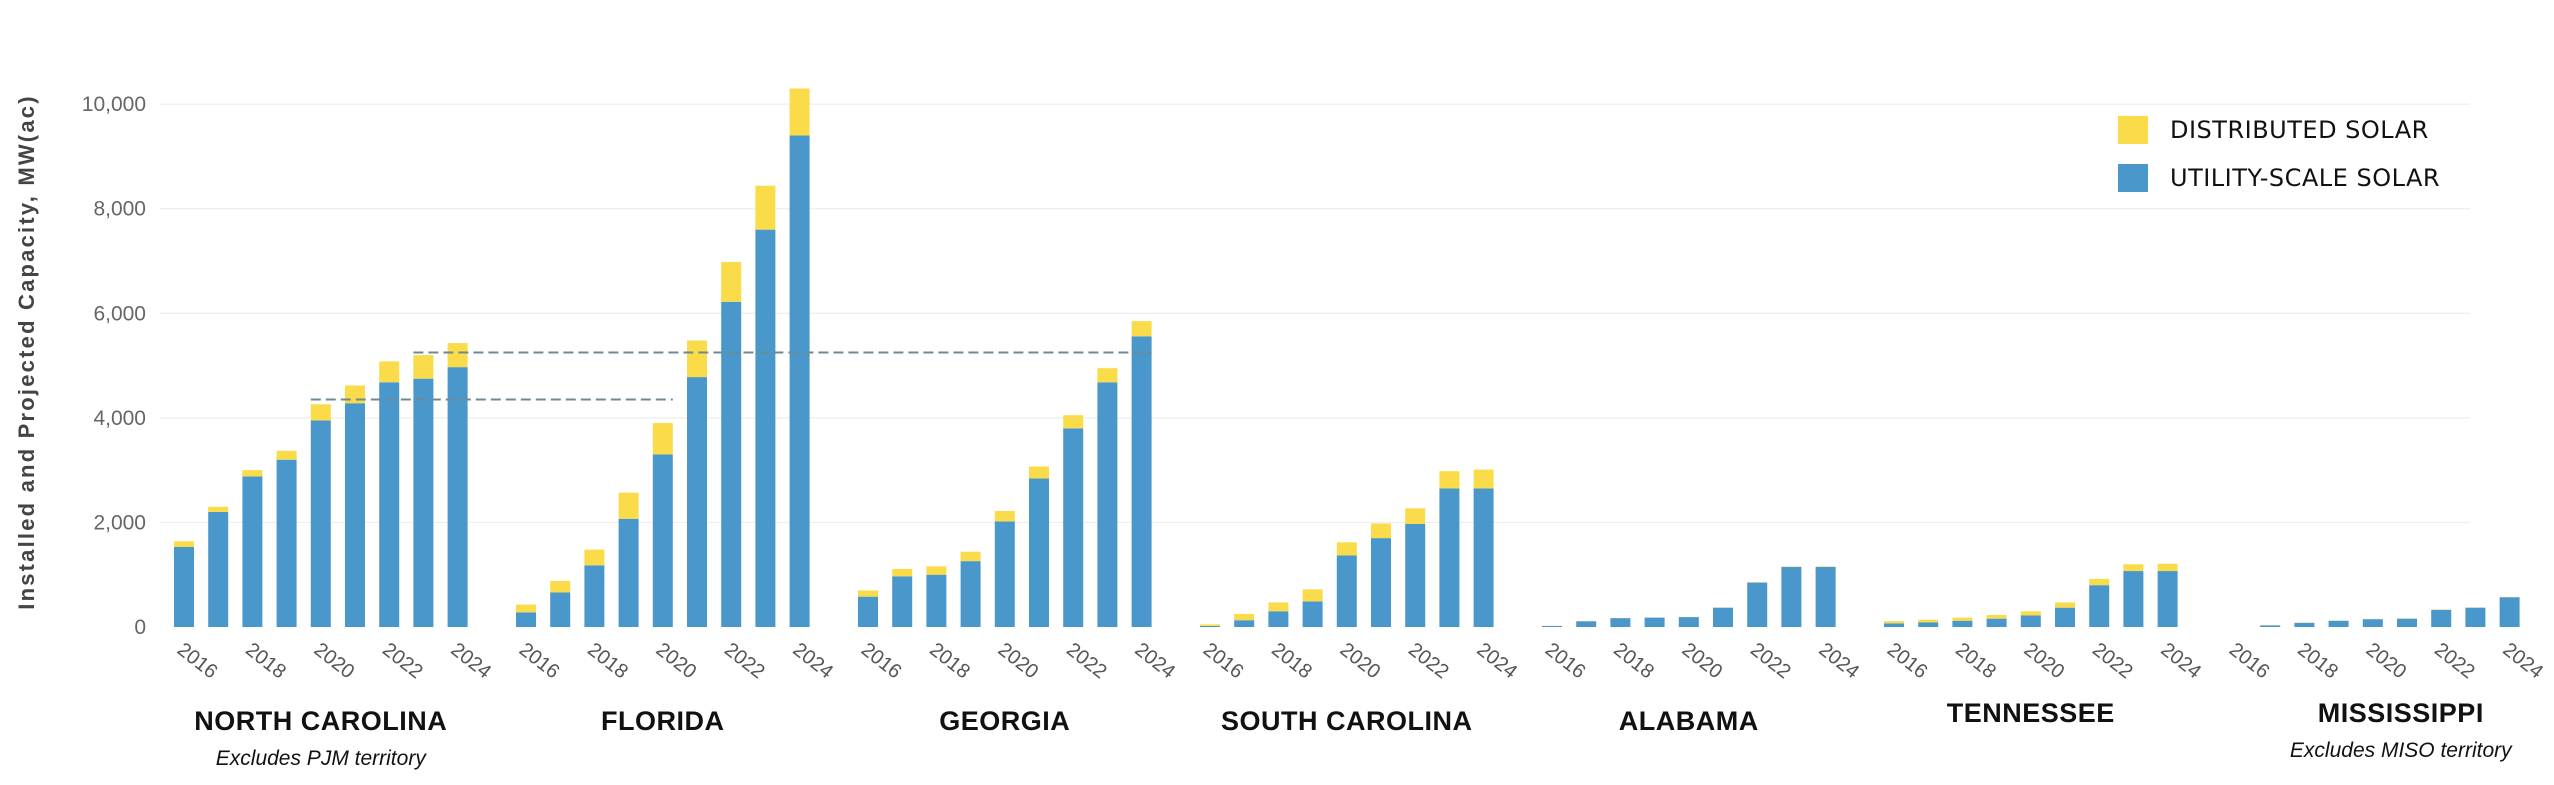  Describe the element at coordinates (594, 596) in the screenshot. I see `bar-utility-florida-2018` at that location.